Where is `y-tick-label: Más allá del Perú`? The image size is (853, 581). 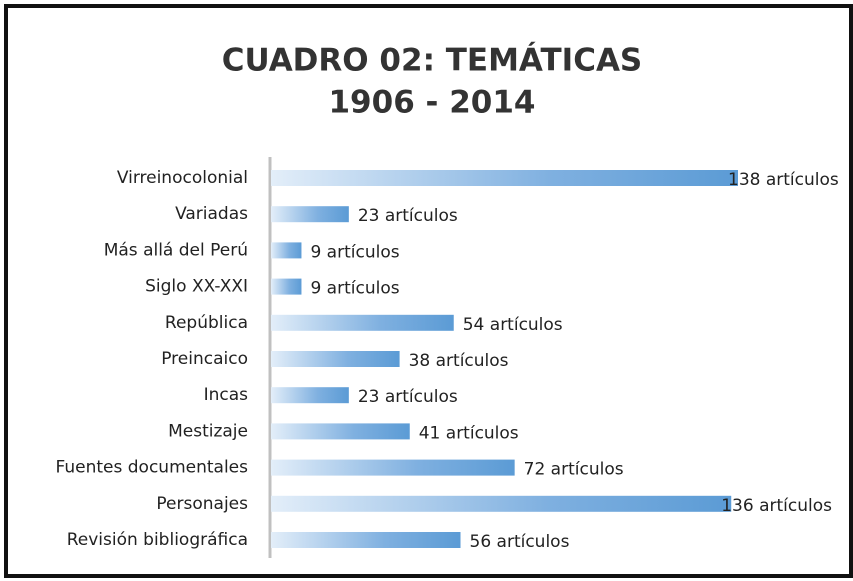
y-tick-label: Más allá del Perú is located at coordinates (176, 250).